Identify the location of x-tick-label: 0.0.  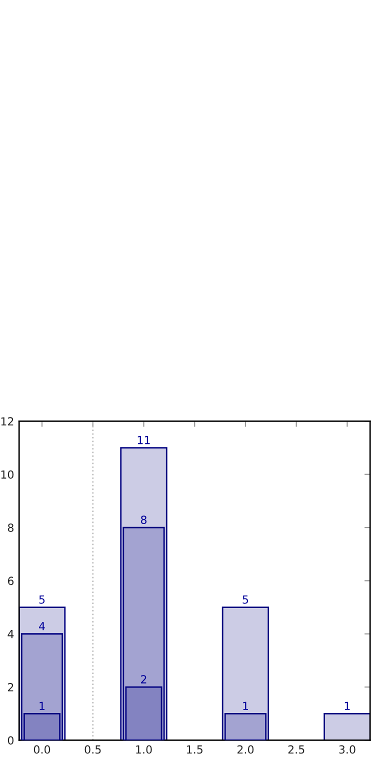
(42, 749).